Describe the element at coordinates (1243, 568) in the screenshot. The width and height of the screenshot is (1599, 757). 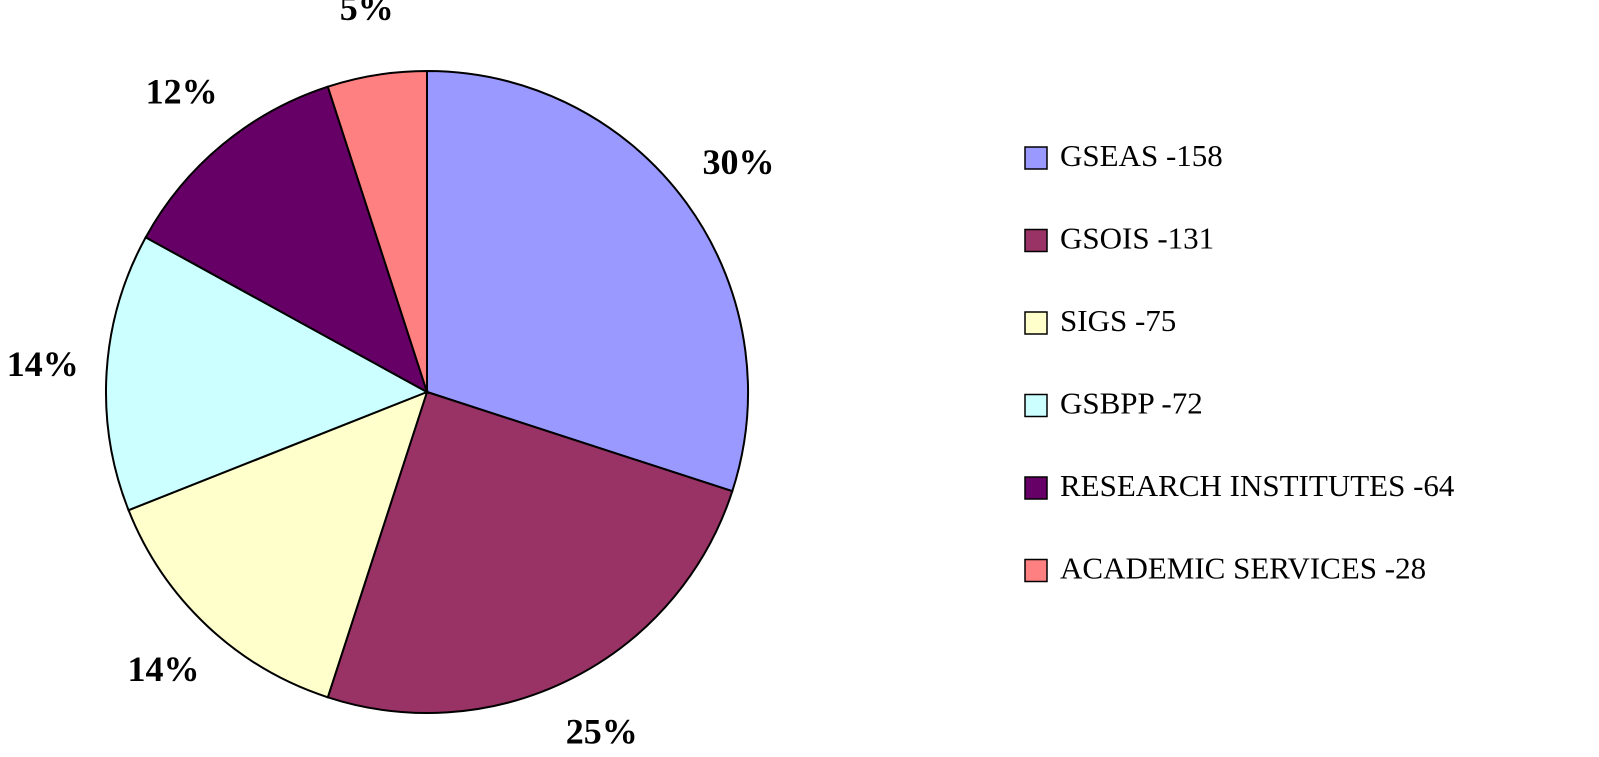
I see `legend-label: ACADEMIC SERVICES -28` at that location.